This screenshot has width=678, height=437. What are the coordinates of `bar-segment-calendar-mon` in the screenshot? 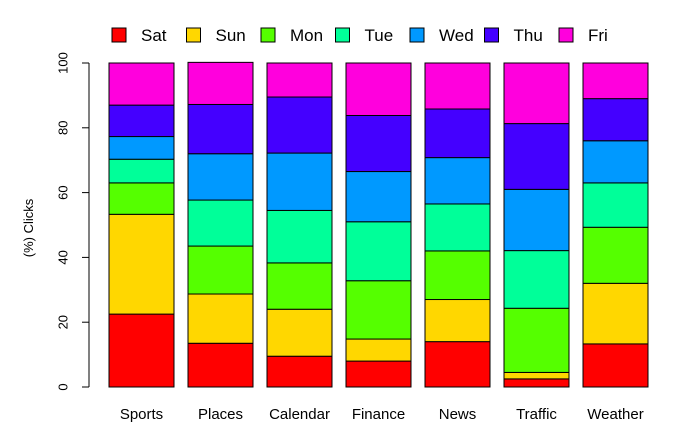 It's located at (299, 286).